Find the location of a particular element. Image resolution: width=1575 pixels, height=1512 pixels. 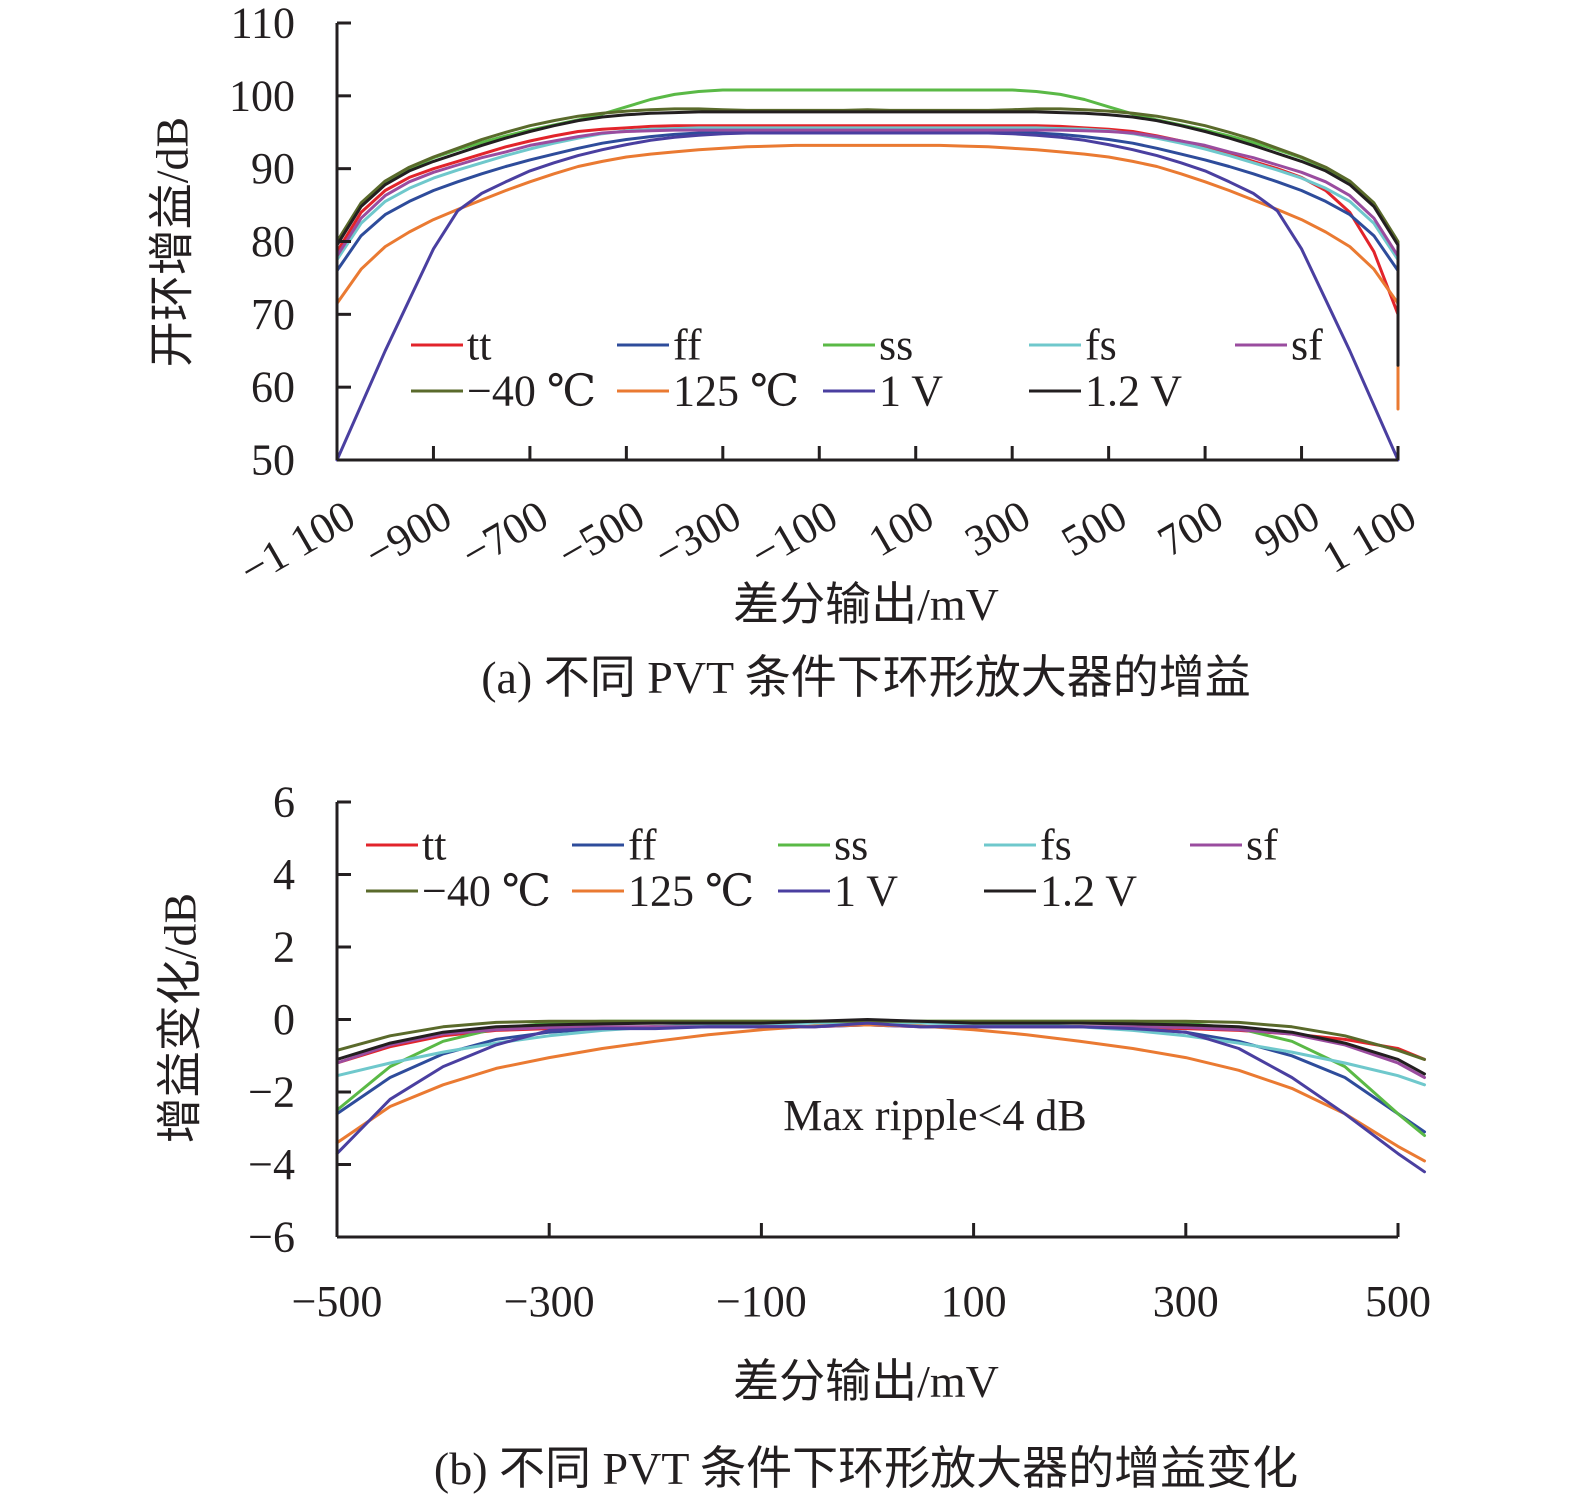

panel-a-x-tick-label: 300 is located at coordinates (998, 528).